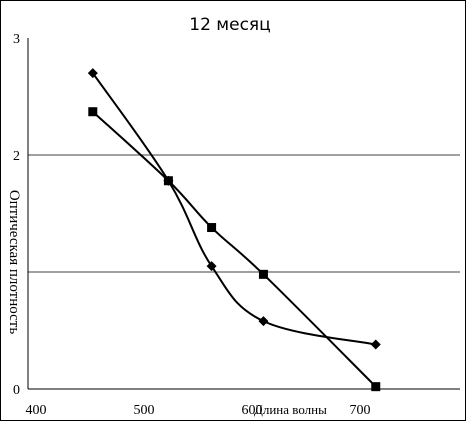  I want to click on y-tick-labels: 0 2 3, so click(16, 215).